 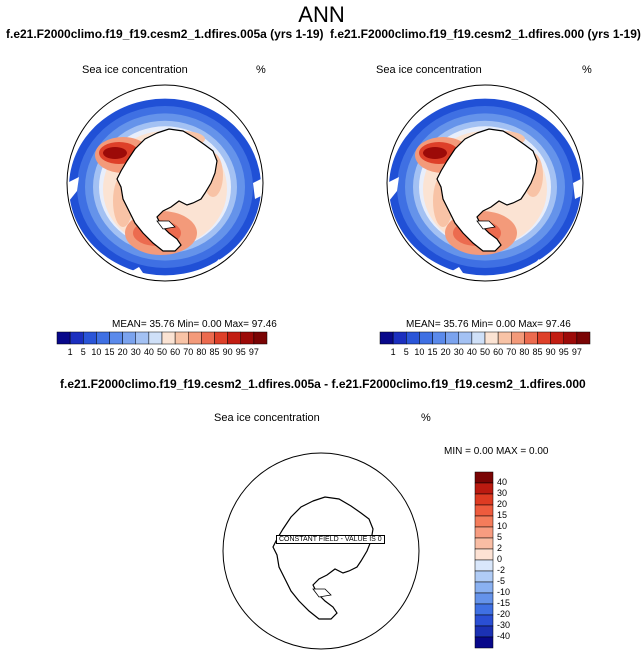 I want to click on panel-1-colorbar-tick-label: 50, so click(x=161, y=352).